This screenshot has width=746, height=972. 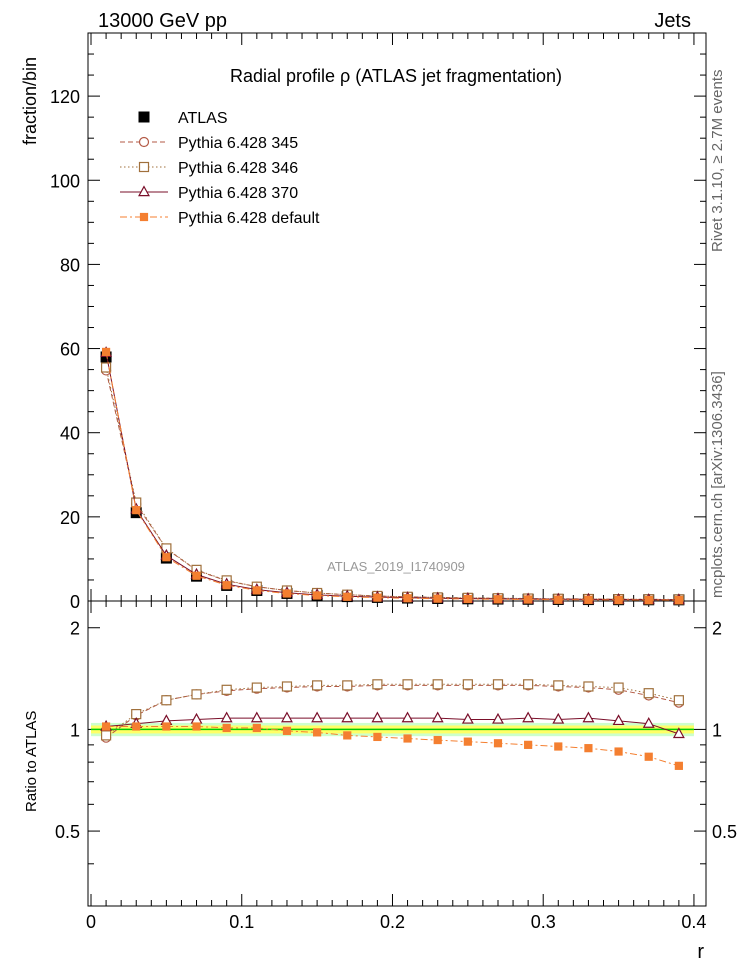 What do you see at coordinates (672, 21) in the screenshot?
I see `header-right: Jets` at bounding box center [672, 21].